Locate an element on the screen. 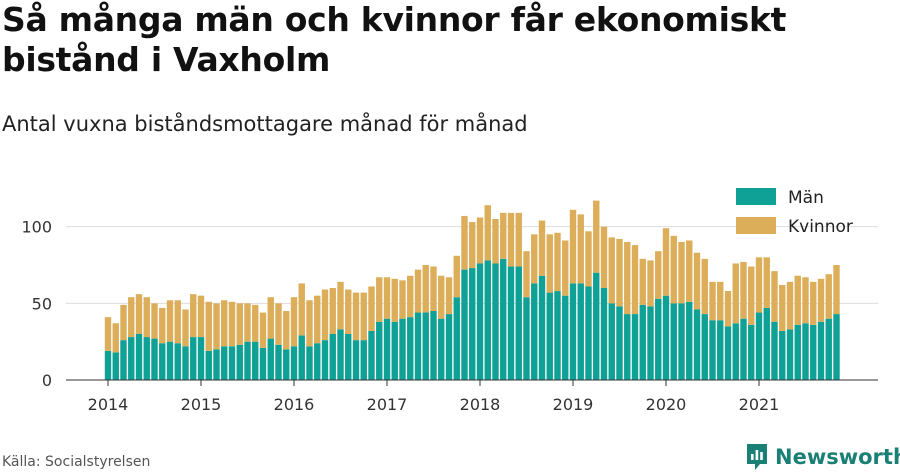  y-tick-label: 100 is located at coordinates (36, 227).